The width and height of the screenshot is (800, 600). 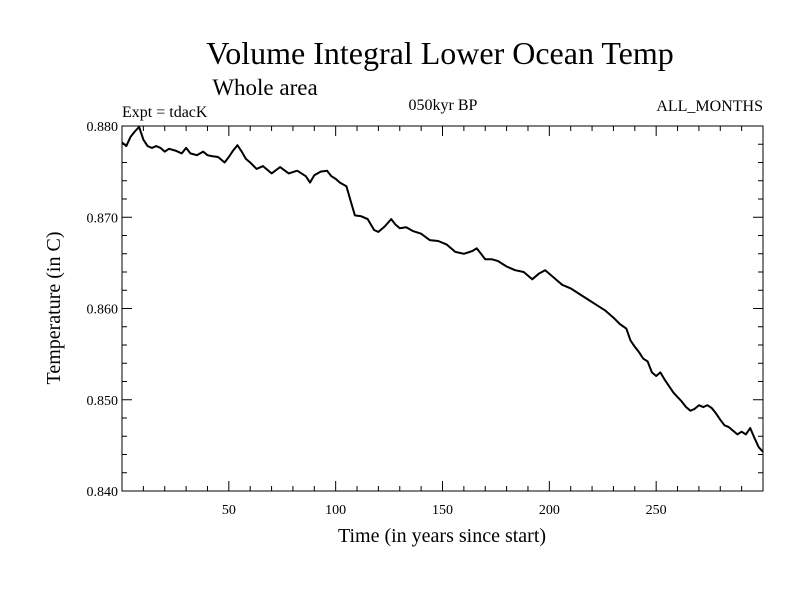 I want to click on chart-title: Volume Integral Lower Ocean Temp, so click(x=440, y=53).